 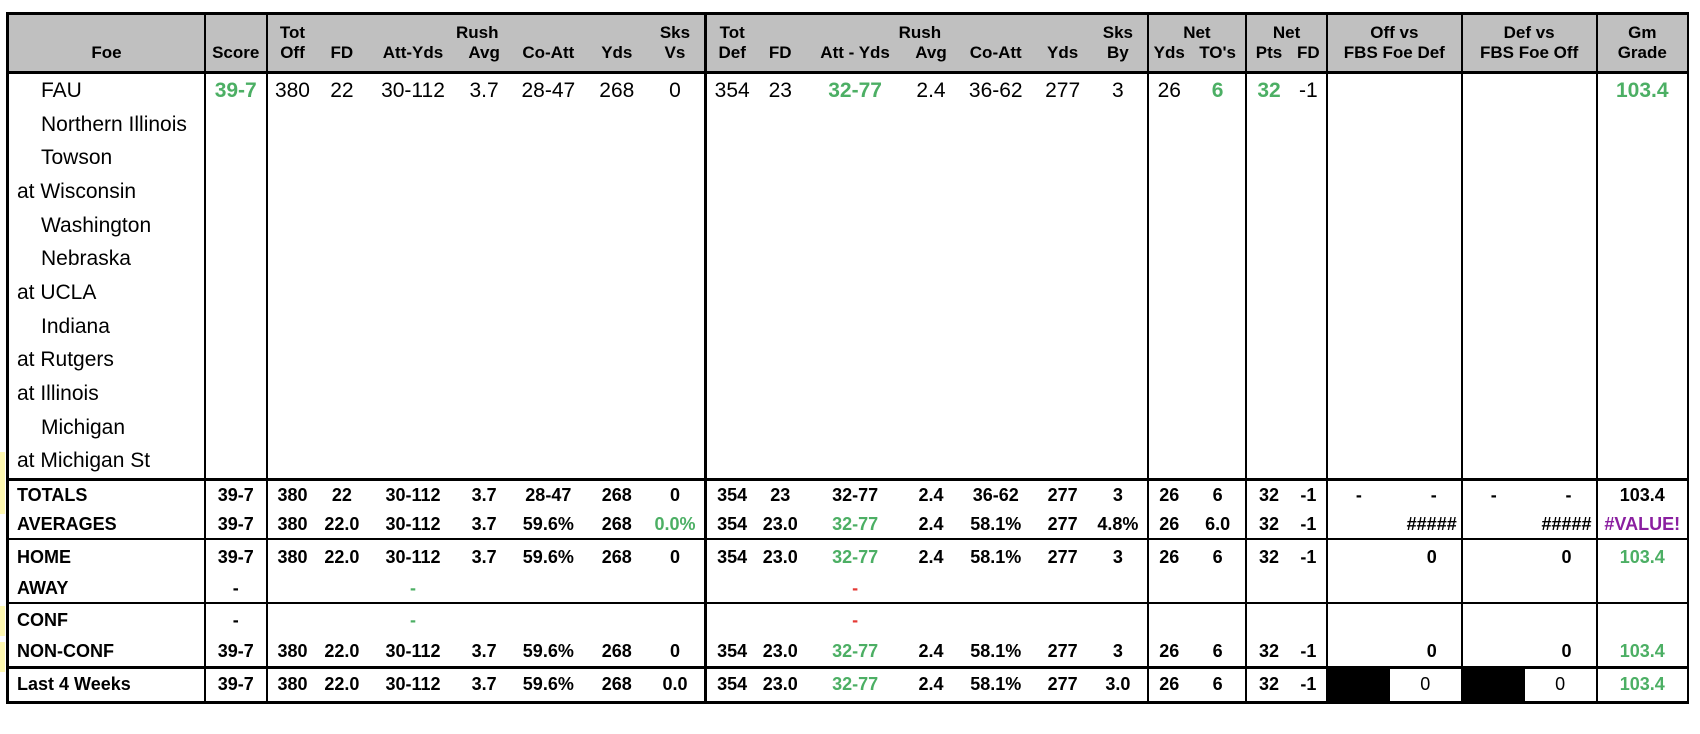 What do you see at coordinates (105, 495) in the screenshot?
I see `row-label: TOTALS` at bounding box center [105, 495].